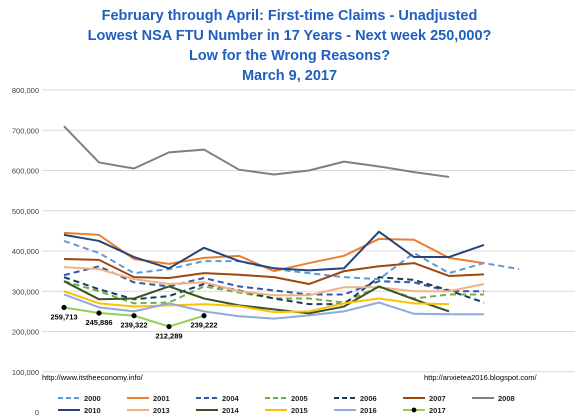  I want to click on data-label: 245,886, so click(98, 322).